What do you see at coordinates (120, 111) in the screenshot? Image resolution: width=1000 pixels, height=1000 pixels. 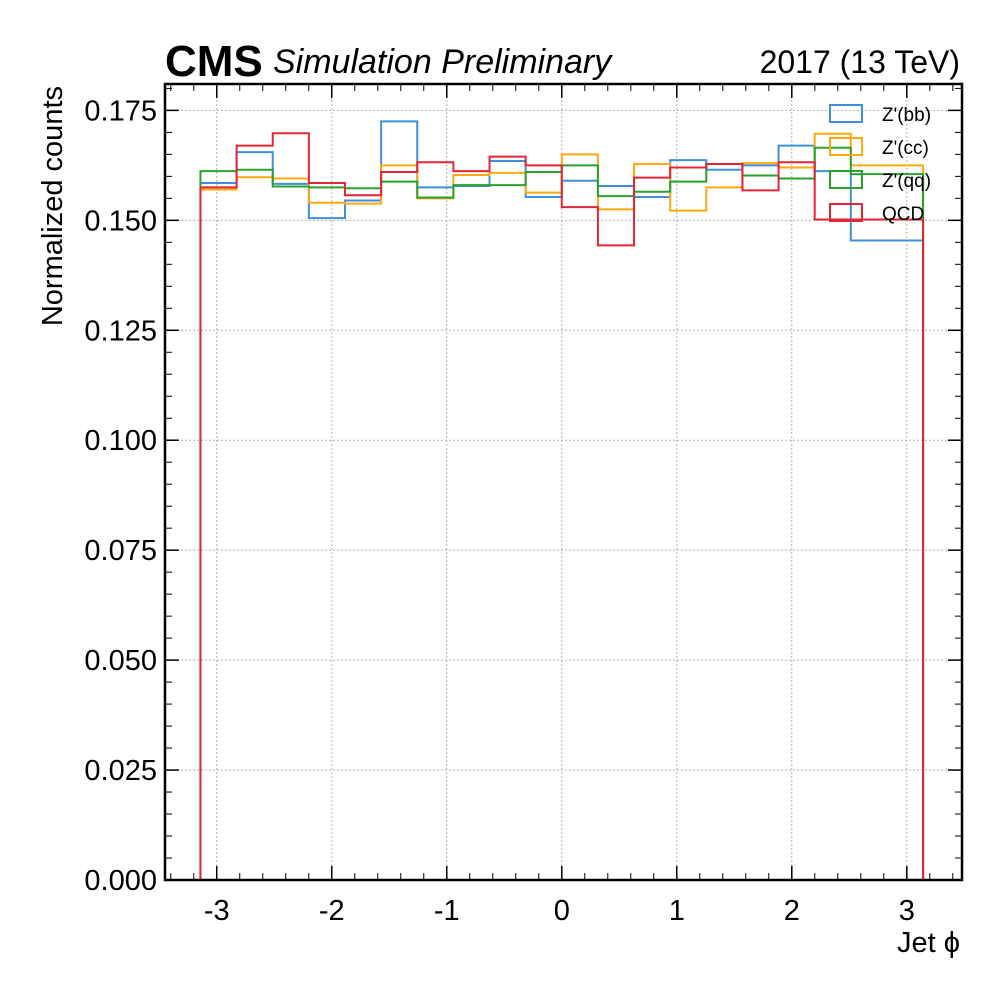 I see `y-tick-label: 0.175` at bounding box center [120, 111].